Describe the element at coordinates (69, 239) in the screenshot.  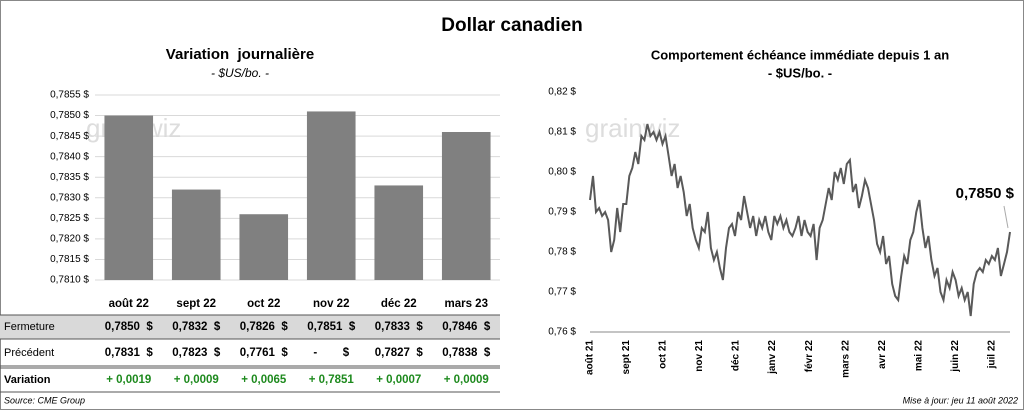
I see `y-tick-label: 0,7820 $` at that location.